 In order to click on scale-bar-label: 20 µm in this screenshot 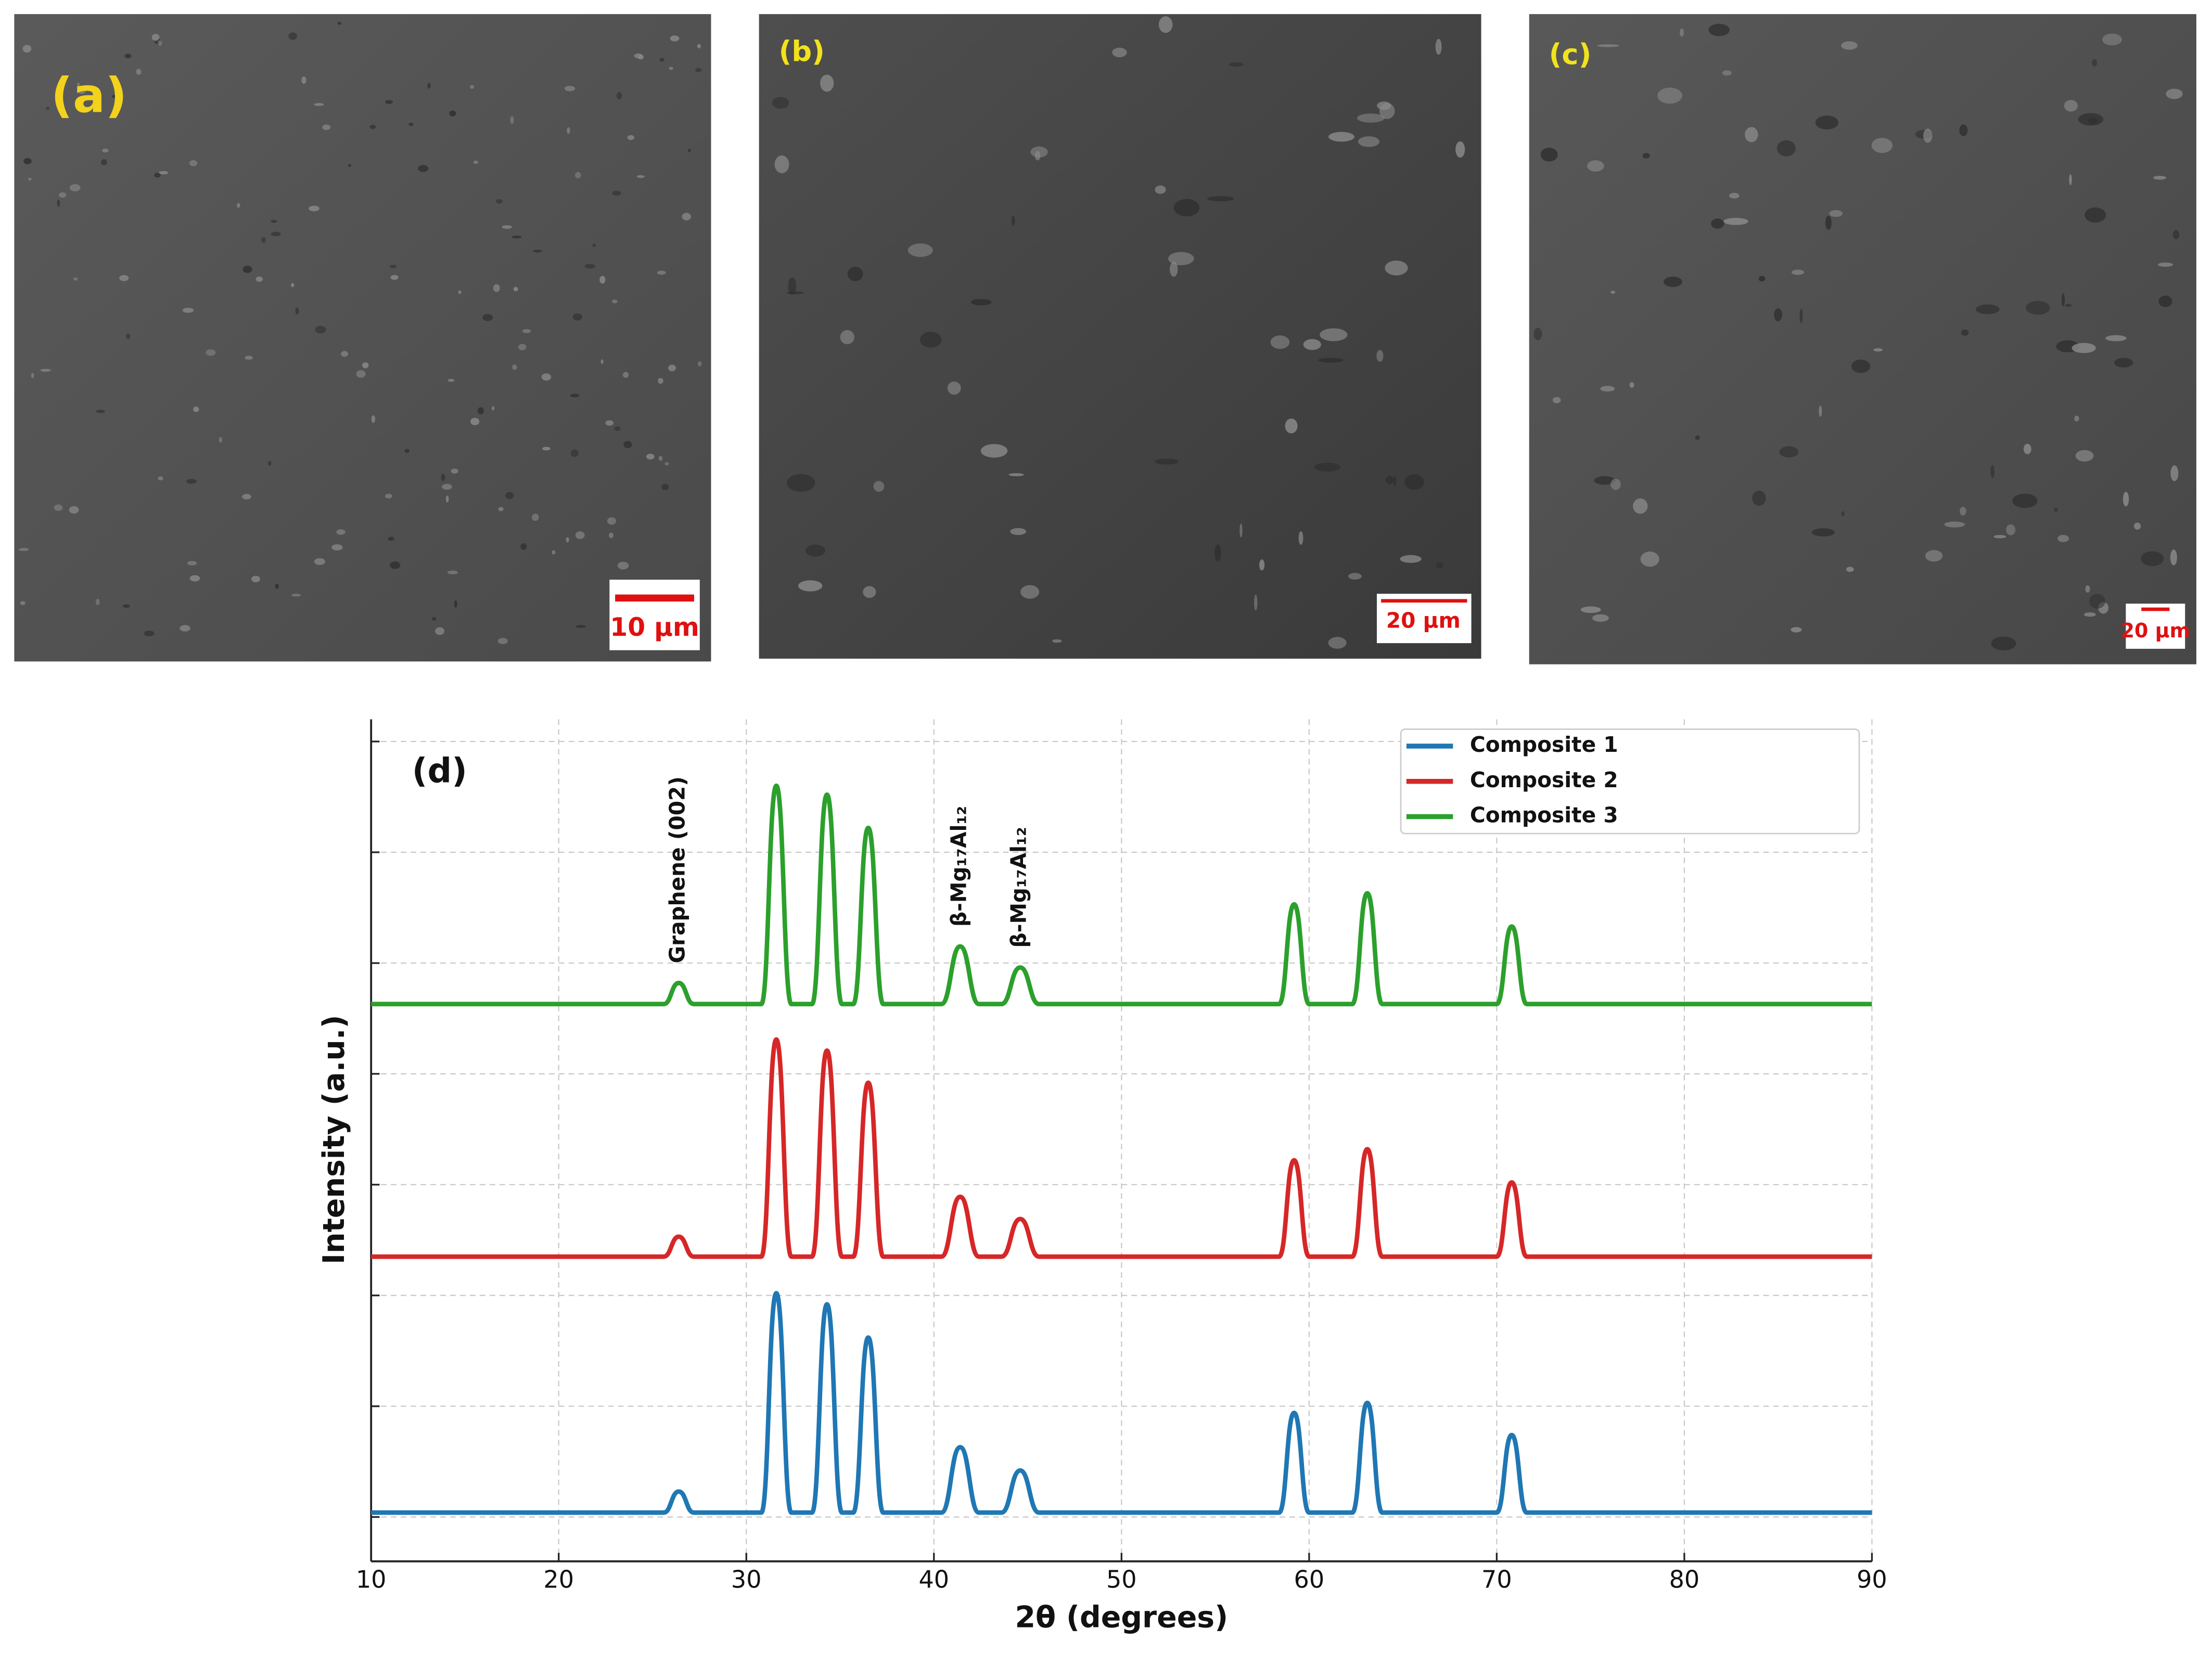, I will do `click(1423, 620)`.